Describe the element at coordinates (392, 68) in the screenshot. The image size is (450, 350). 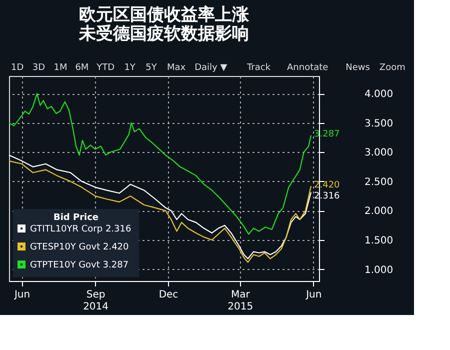
I see `text: Zoom` at that location.